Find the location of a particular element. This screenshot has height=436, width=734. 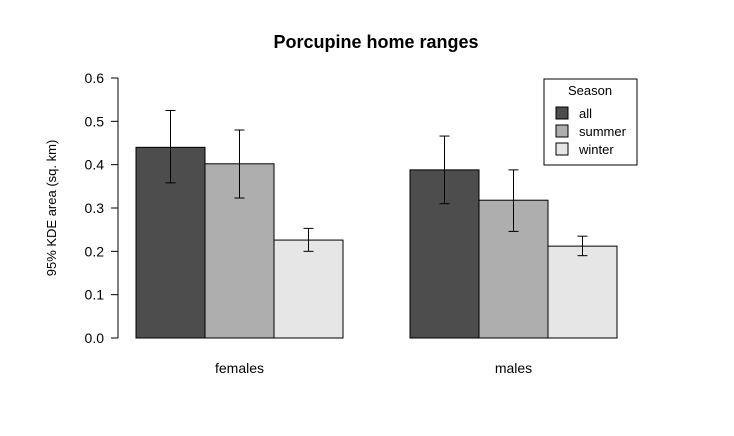

x-category-label: males is located at coordinates (513, 368).